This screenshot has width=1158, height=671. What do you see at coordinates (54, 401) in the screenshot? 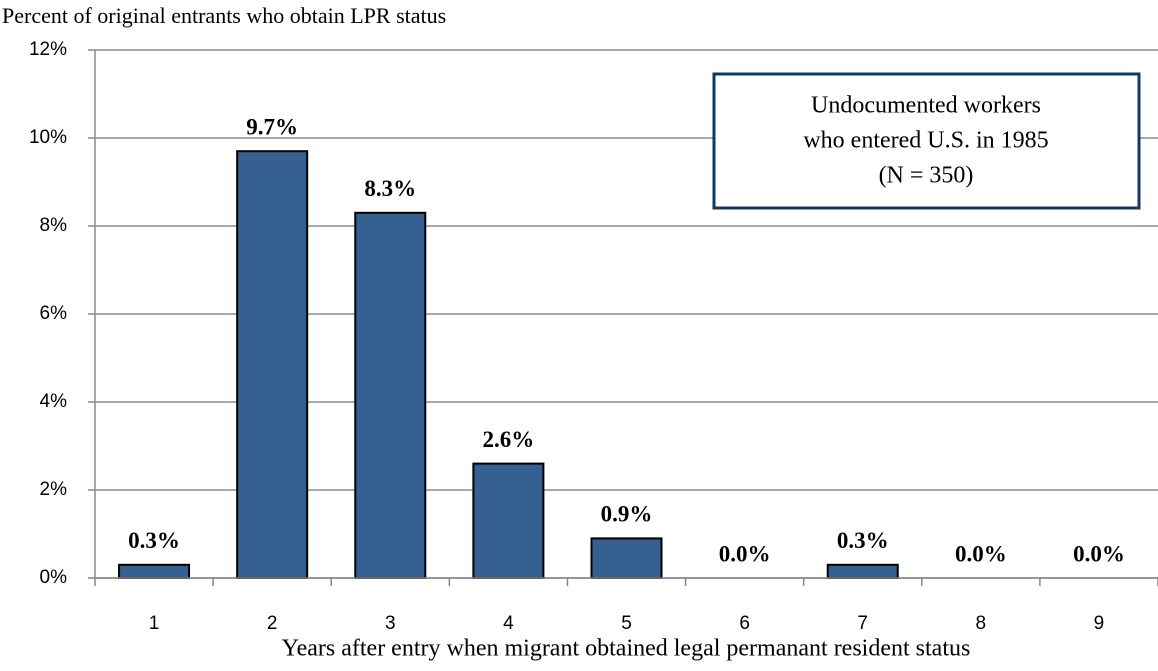
I see `y-tick-label: 4%` at bounding box center [54, 401].